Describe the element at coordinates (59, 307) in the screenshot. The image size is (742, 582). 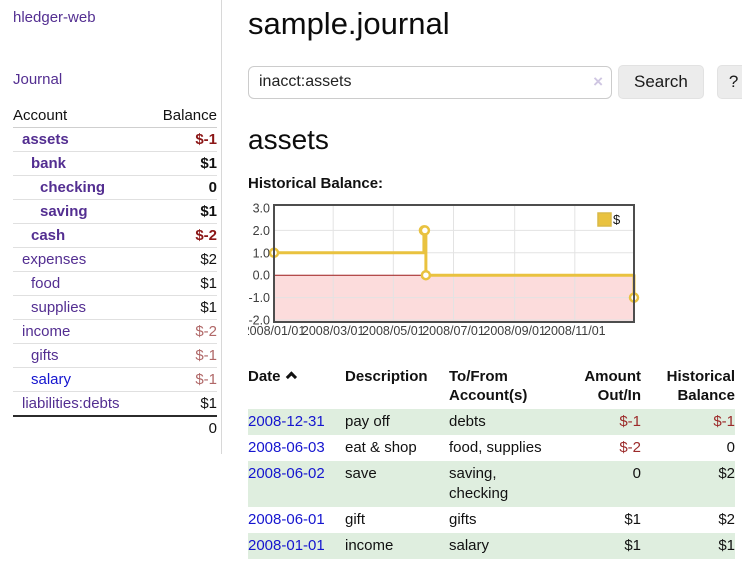
I see `account-link: supplies` at that location.